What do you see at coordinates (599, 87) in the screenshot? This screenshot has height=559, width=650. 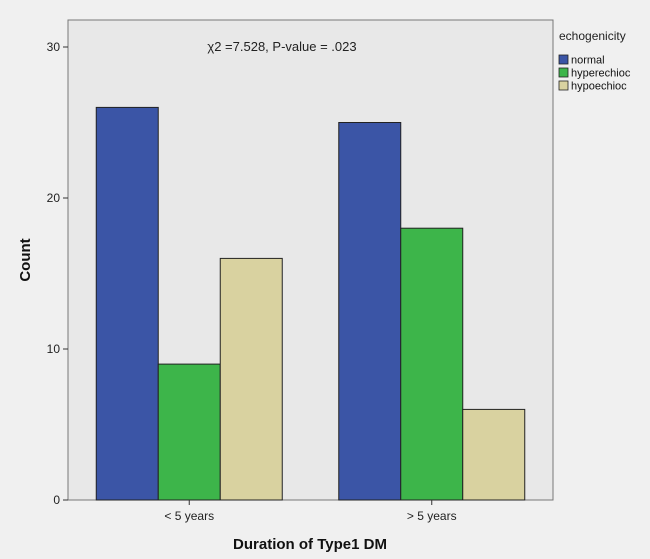 I see `legend-label-hypoechioc: hypoechioc` at bounding box center [599, 87].